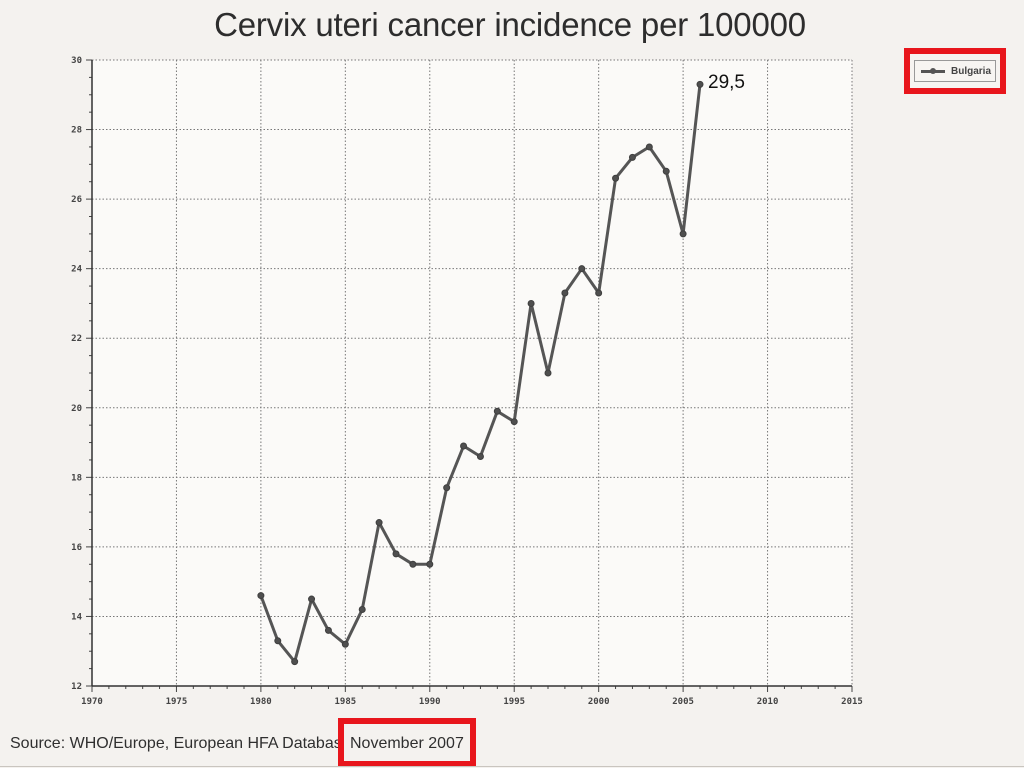 This screenshot has width=1024, height=768. What do you see at coordinates (76, 409) in the screenshot?
I see `y-tick-label: 20` at bounding box center [76, 409].